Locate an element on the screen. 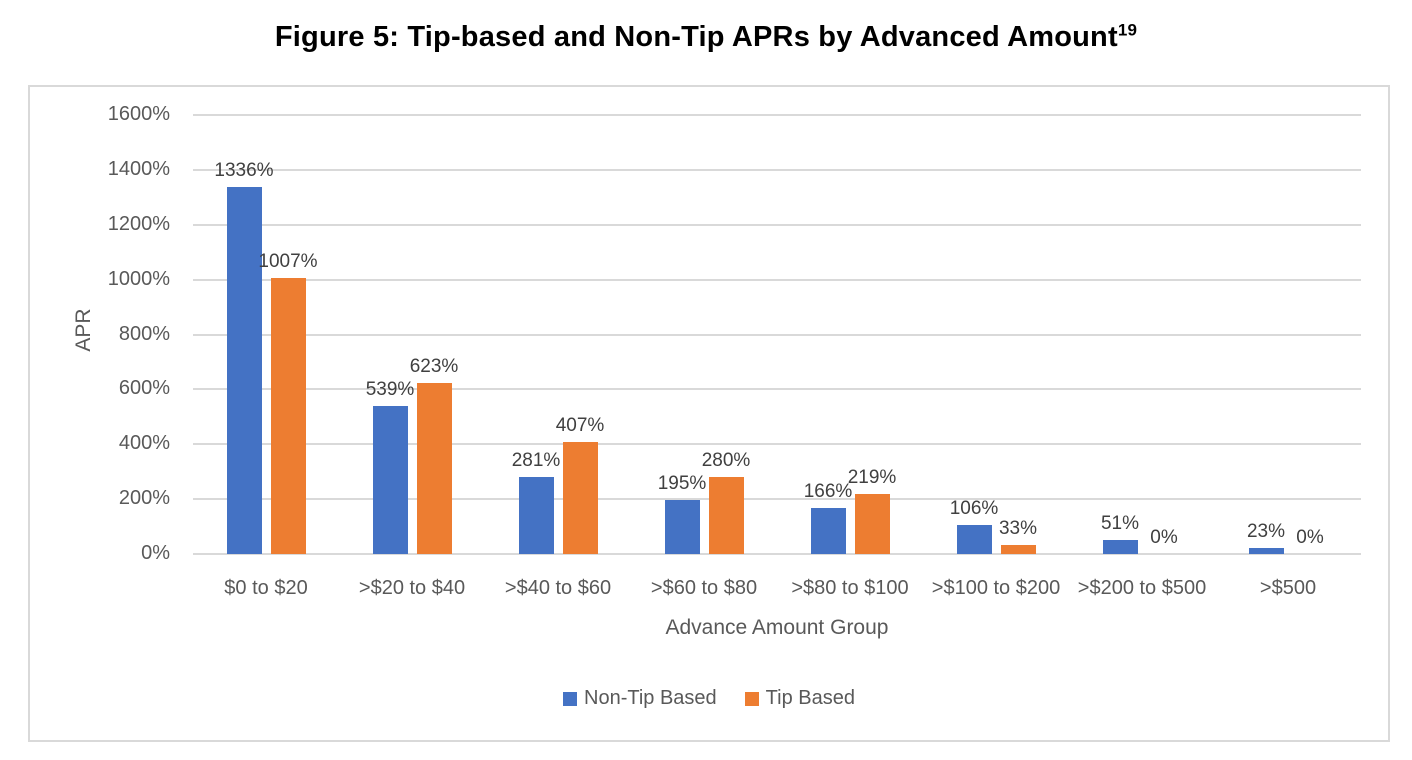 Image resolution: width=1412 pixels, height=760 pixels. y-tick-label: 400% is located at coordinates (144, 443).